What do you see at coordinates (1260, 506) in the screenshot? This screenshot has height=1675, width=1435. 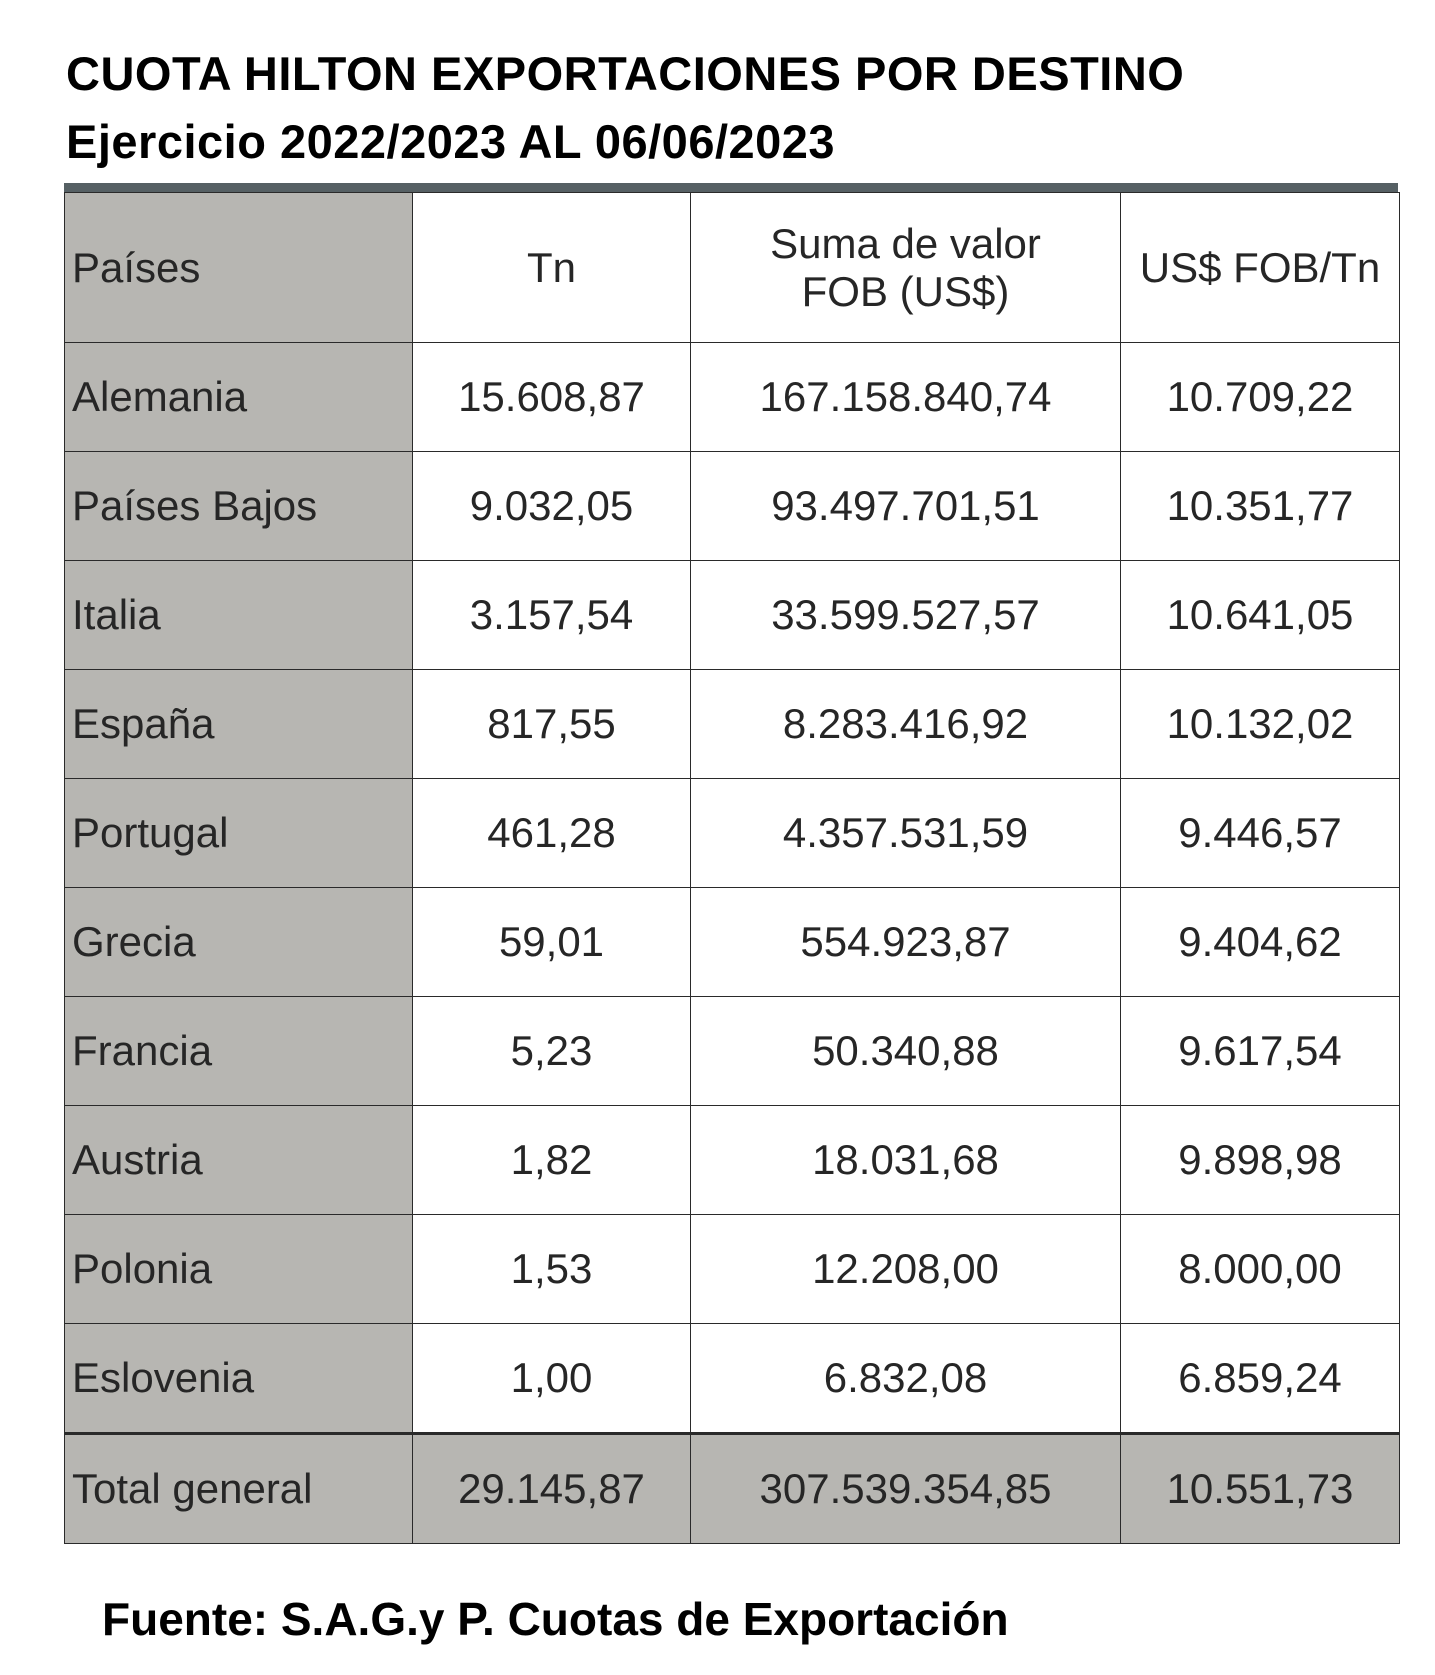 I see `cell-fob-per-tn: 10.351,77` at bounding box center [1260, 506].